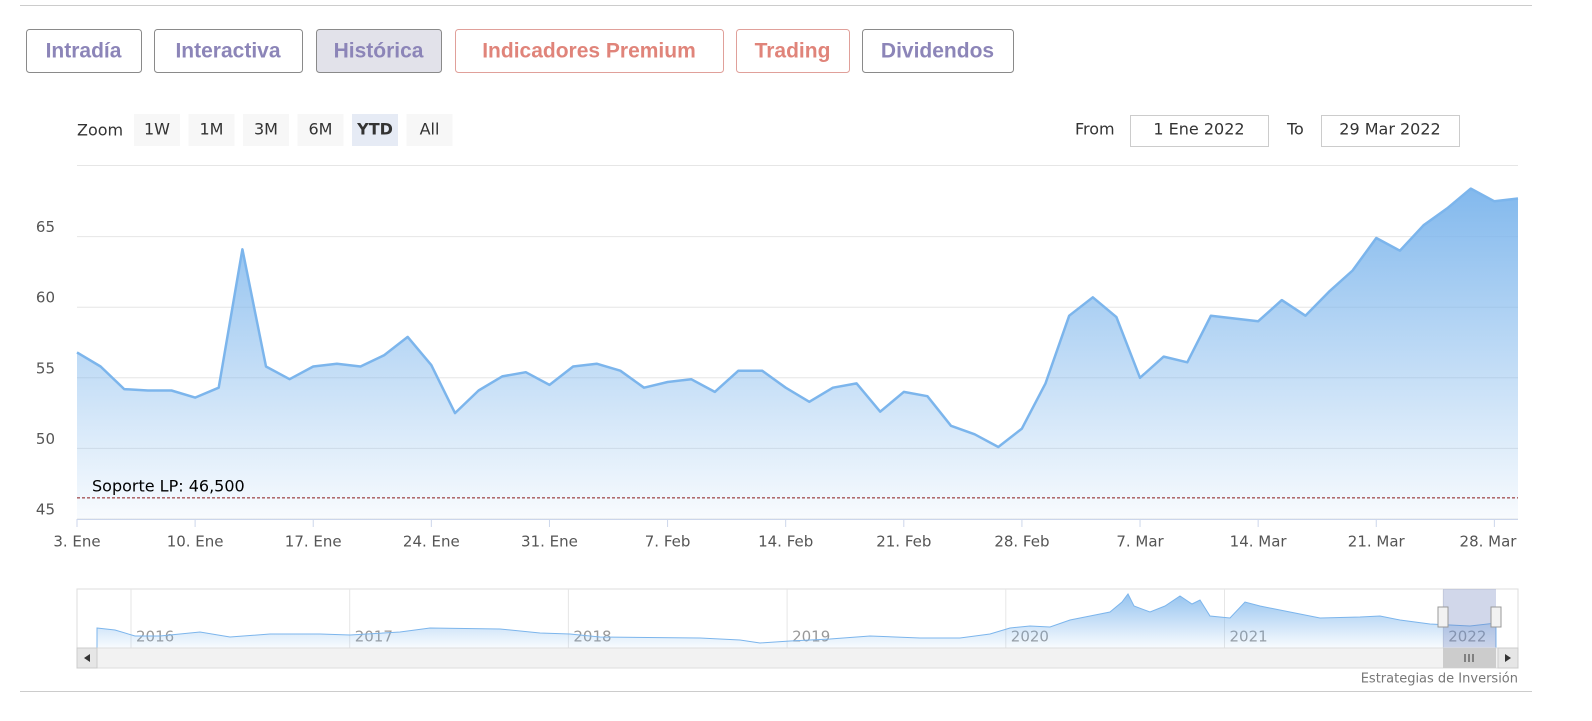 The image size is (1592, 721). I want to click on x-tick-label: 31. Ene, so click(549, 542).